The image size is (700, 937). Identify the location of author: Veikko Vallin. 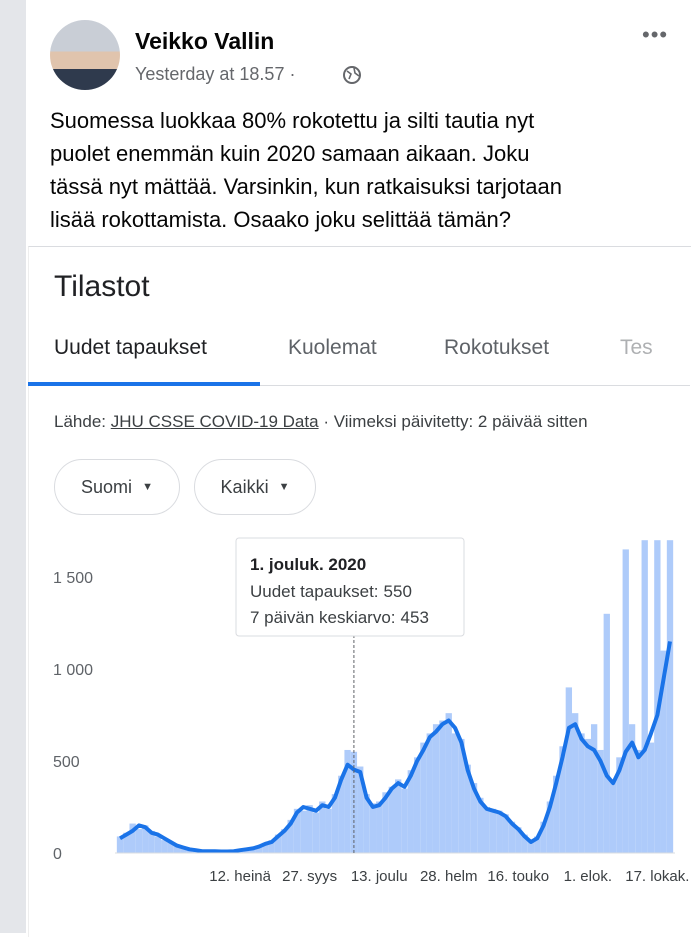
(205, 41).